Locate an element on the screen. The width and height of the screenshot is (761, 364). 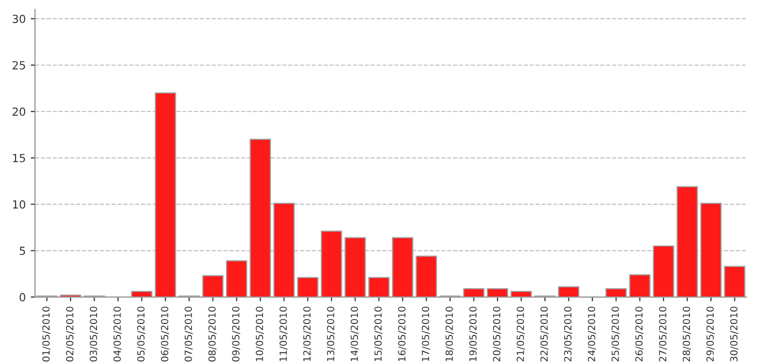
x-tick-label: 28/05/2010 is located at coordinates (686, 334).